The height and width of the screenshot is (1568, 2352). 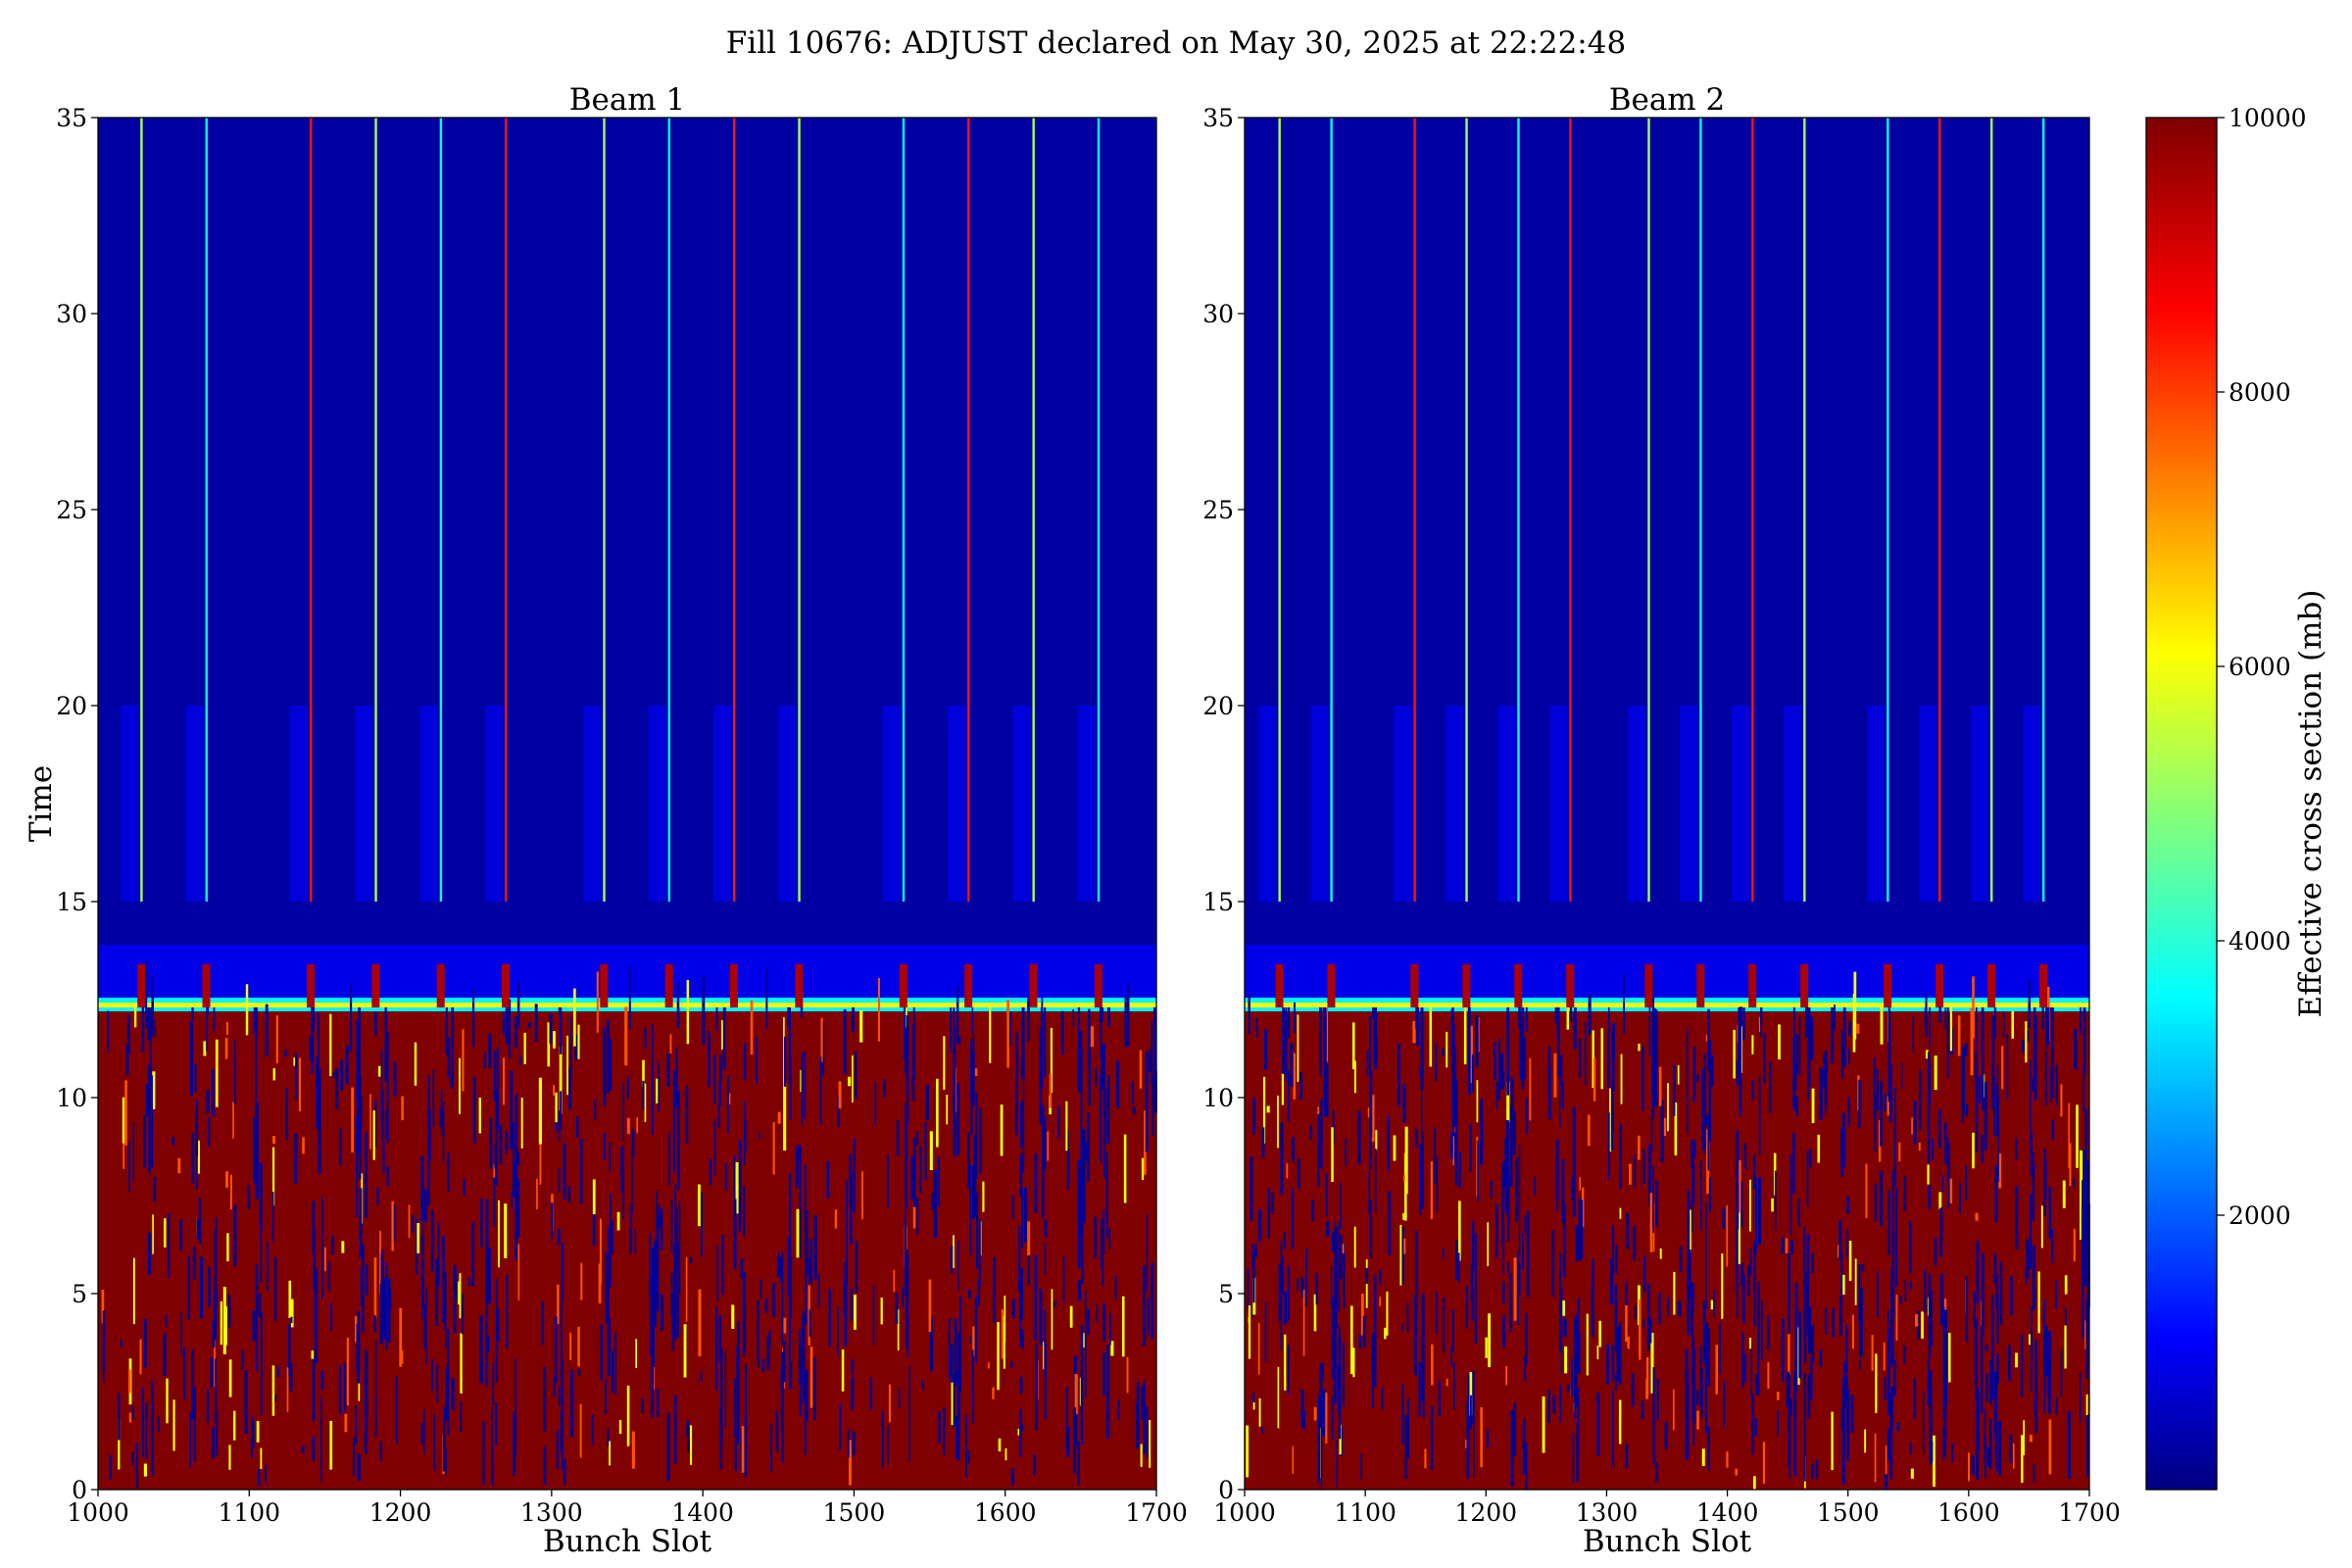 What do you see at coordinates (1365, 1512) in the screenshot?
I see `x-tick-label: 1100` at bounding box center [1365, 1512].